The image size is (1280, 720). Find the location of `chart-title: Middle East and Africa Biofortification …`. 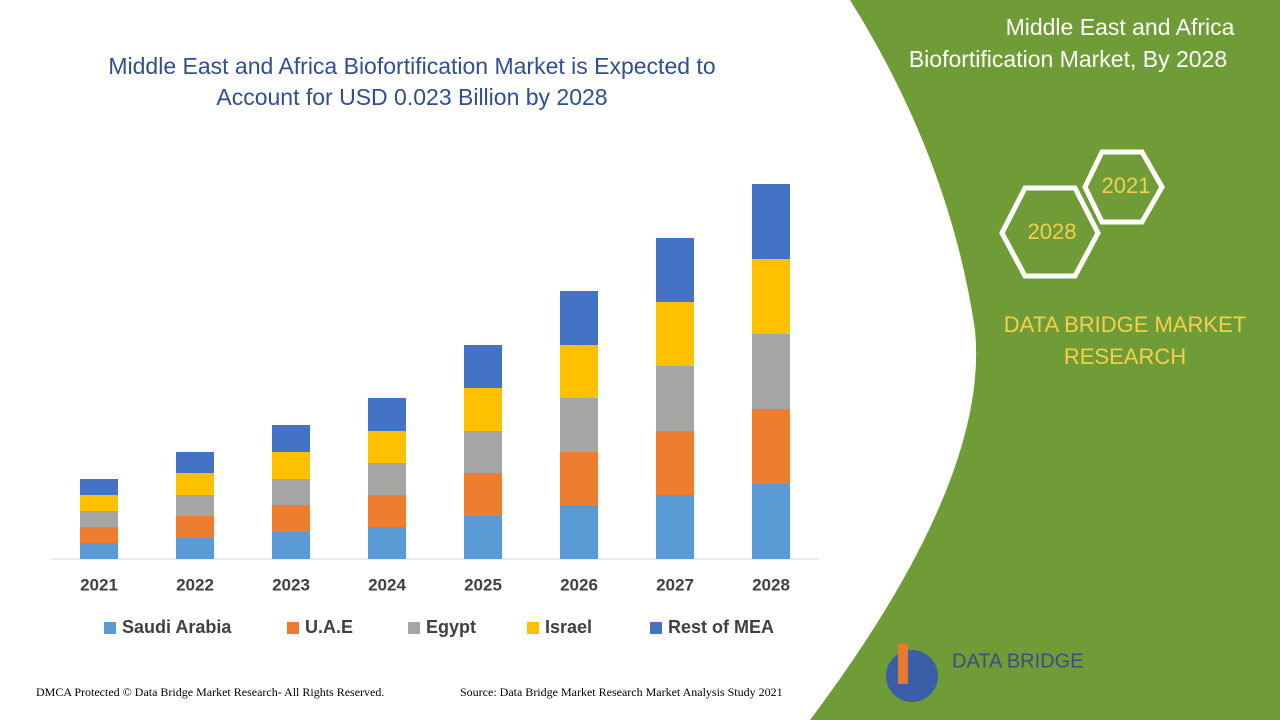

chart-title: Middle East and Africa Biofortification … is located at coordinates (411, 66).